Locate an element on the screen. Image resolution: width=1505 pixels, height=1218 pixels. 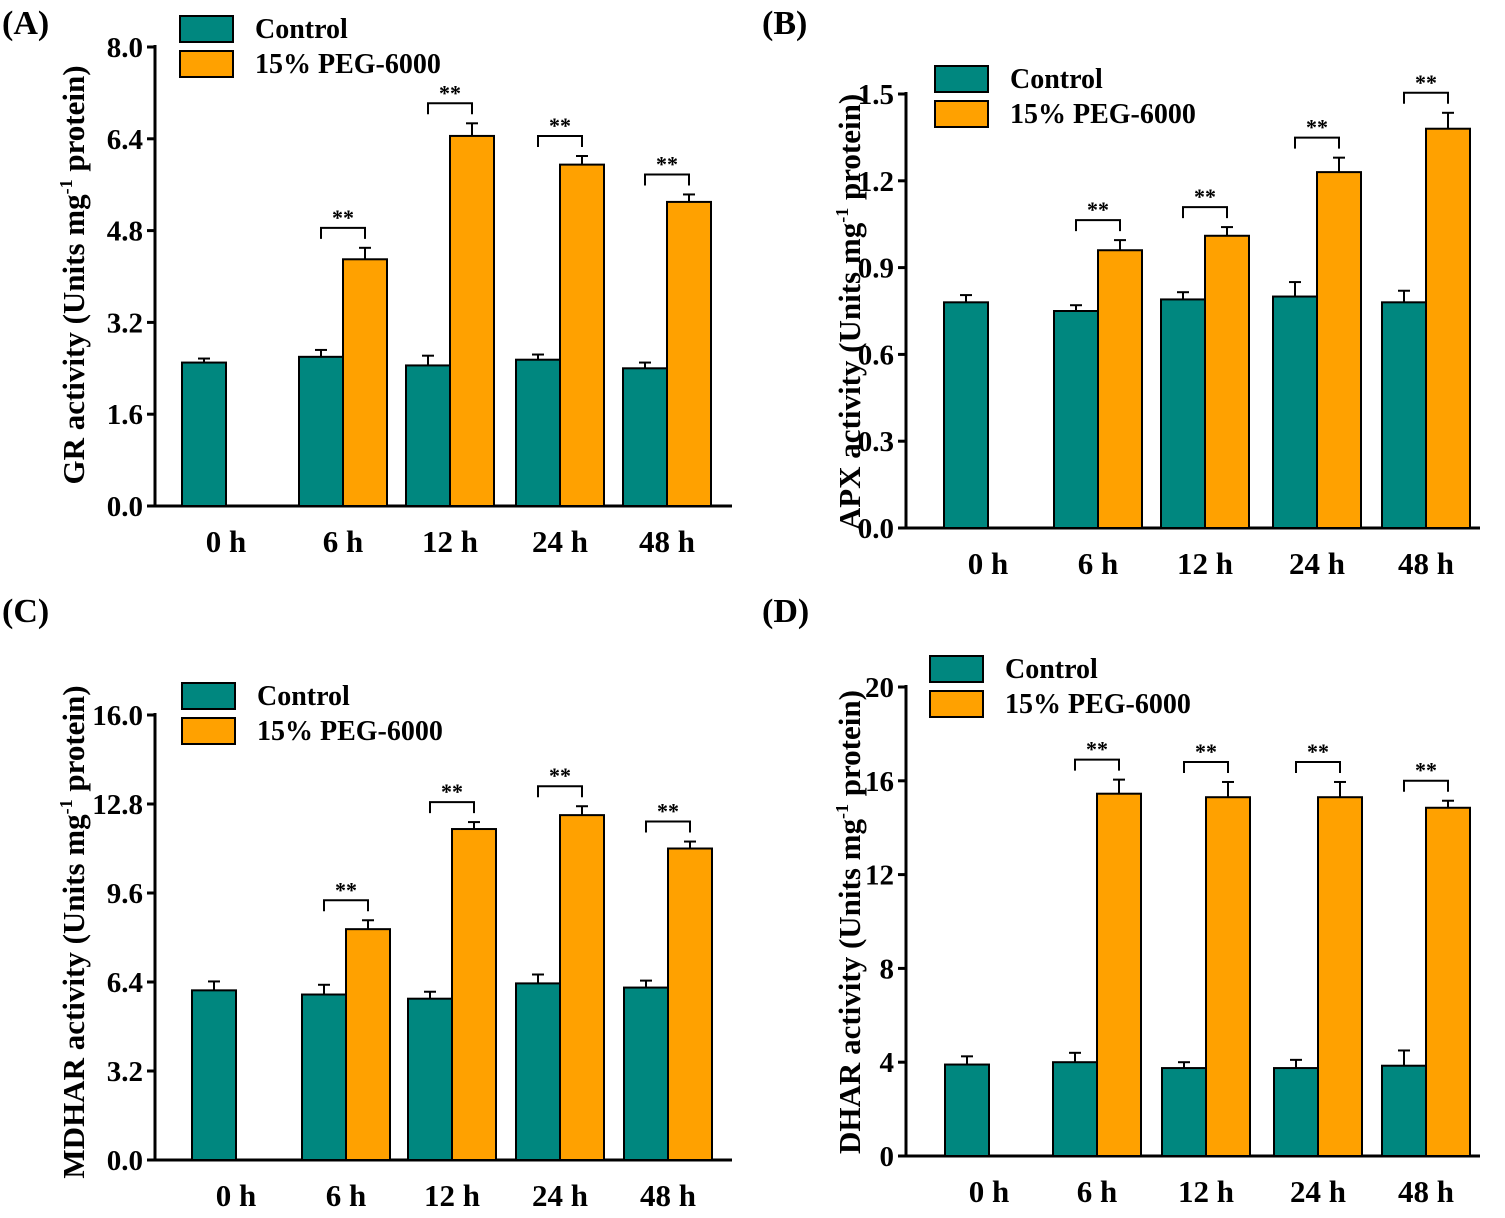
y-axis-label: MDHAR activity (Units mg-1 protein) is located at coordinates (73, 931).